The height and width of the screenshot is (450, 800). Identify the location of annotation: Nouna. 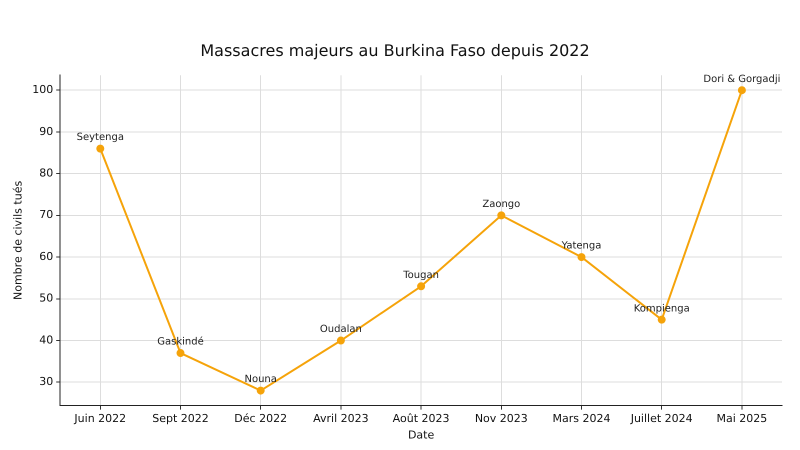
(260, 380).